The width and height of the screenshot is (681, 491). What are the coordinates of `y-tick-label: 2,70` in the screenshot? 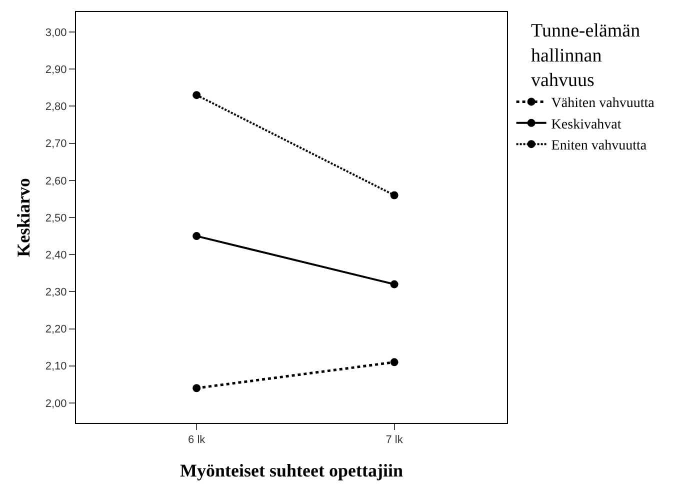 It's located at (56, 144).